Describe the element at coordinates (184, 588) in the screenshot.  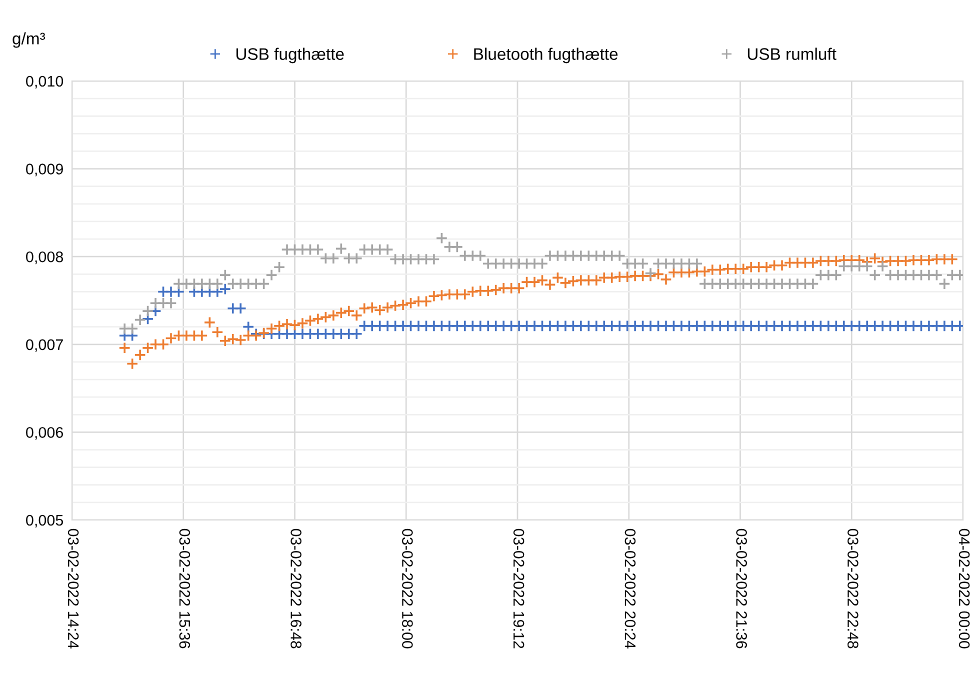
I see `x-tick-label: 03-02-2022 15:36` at that location.